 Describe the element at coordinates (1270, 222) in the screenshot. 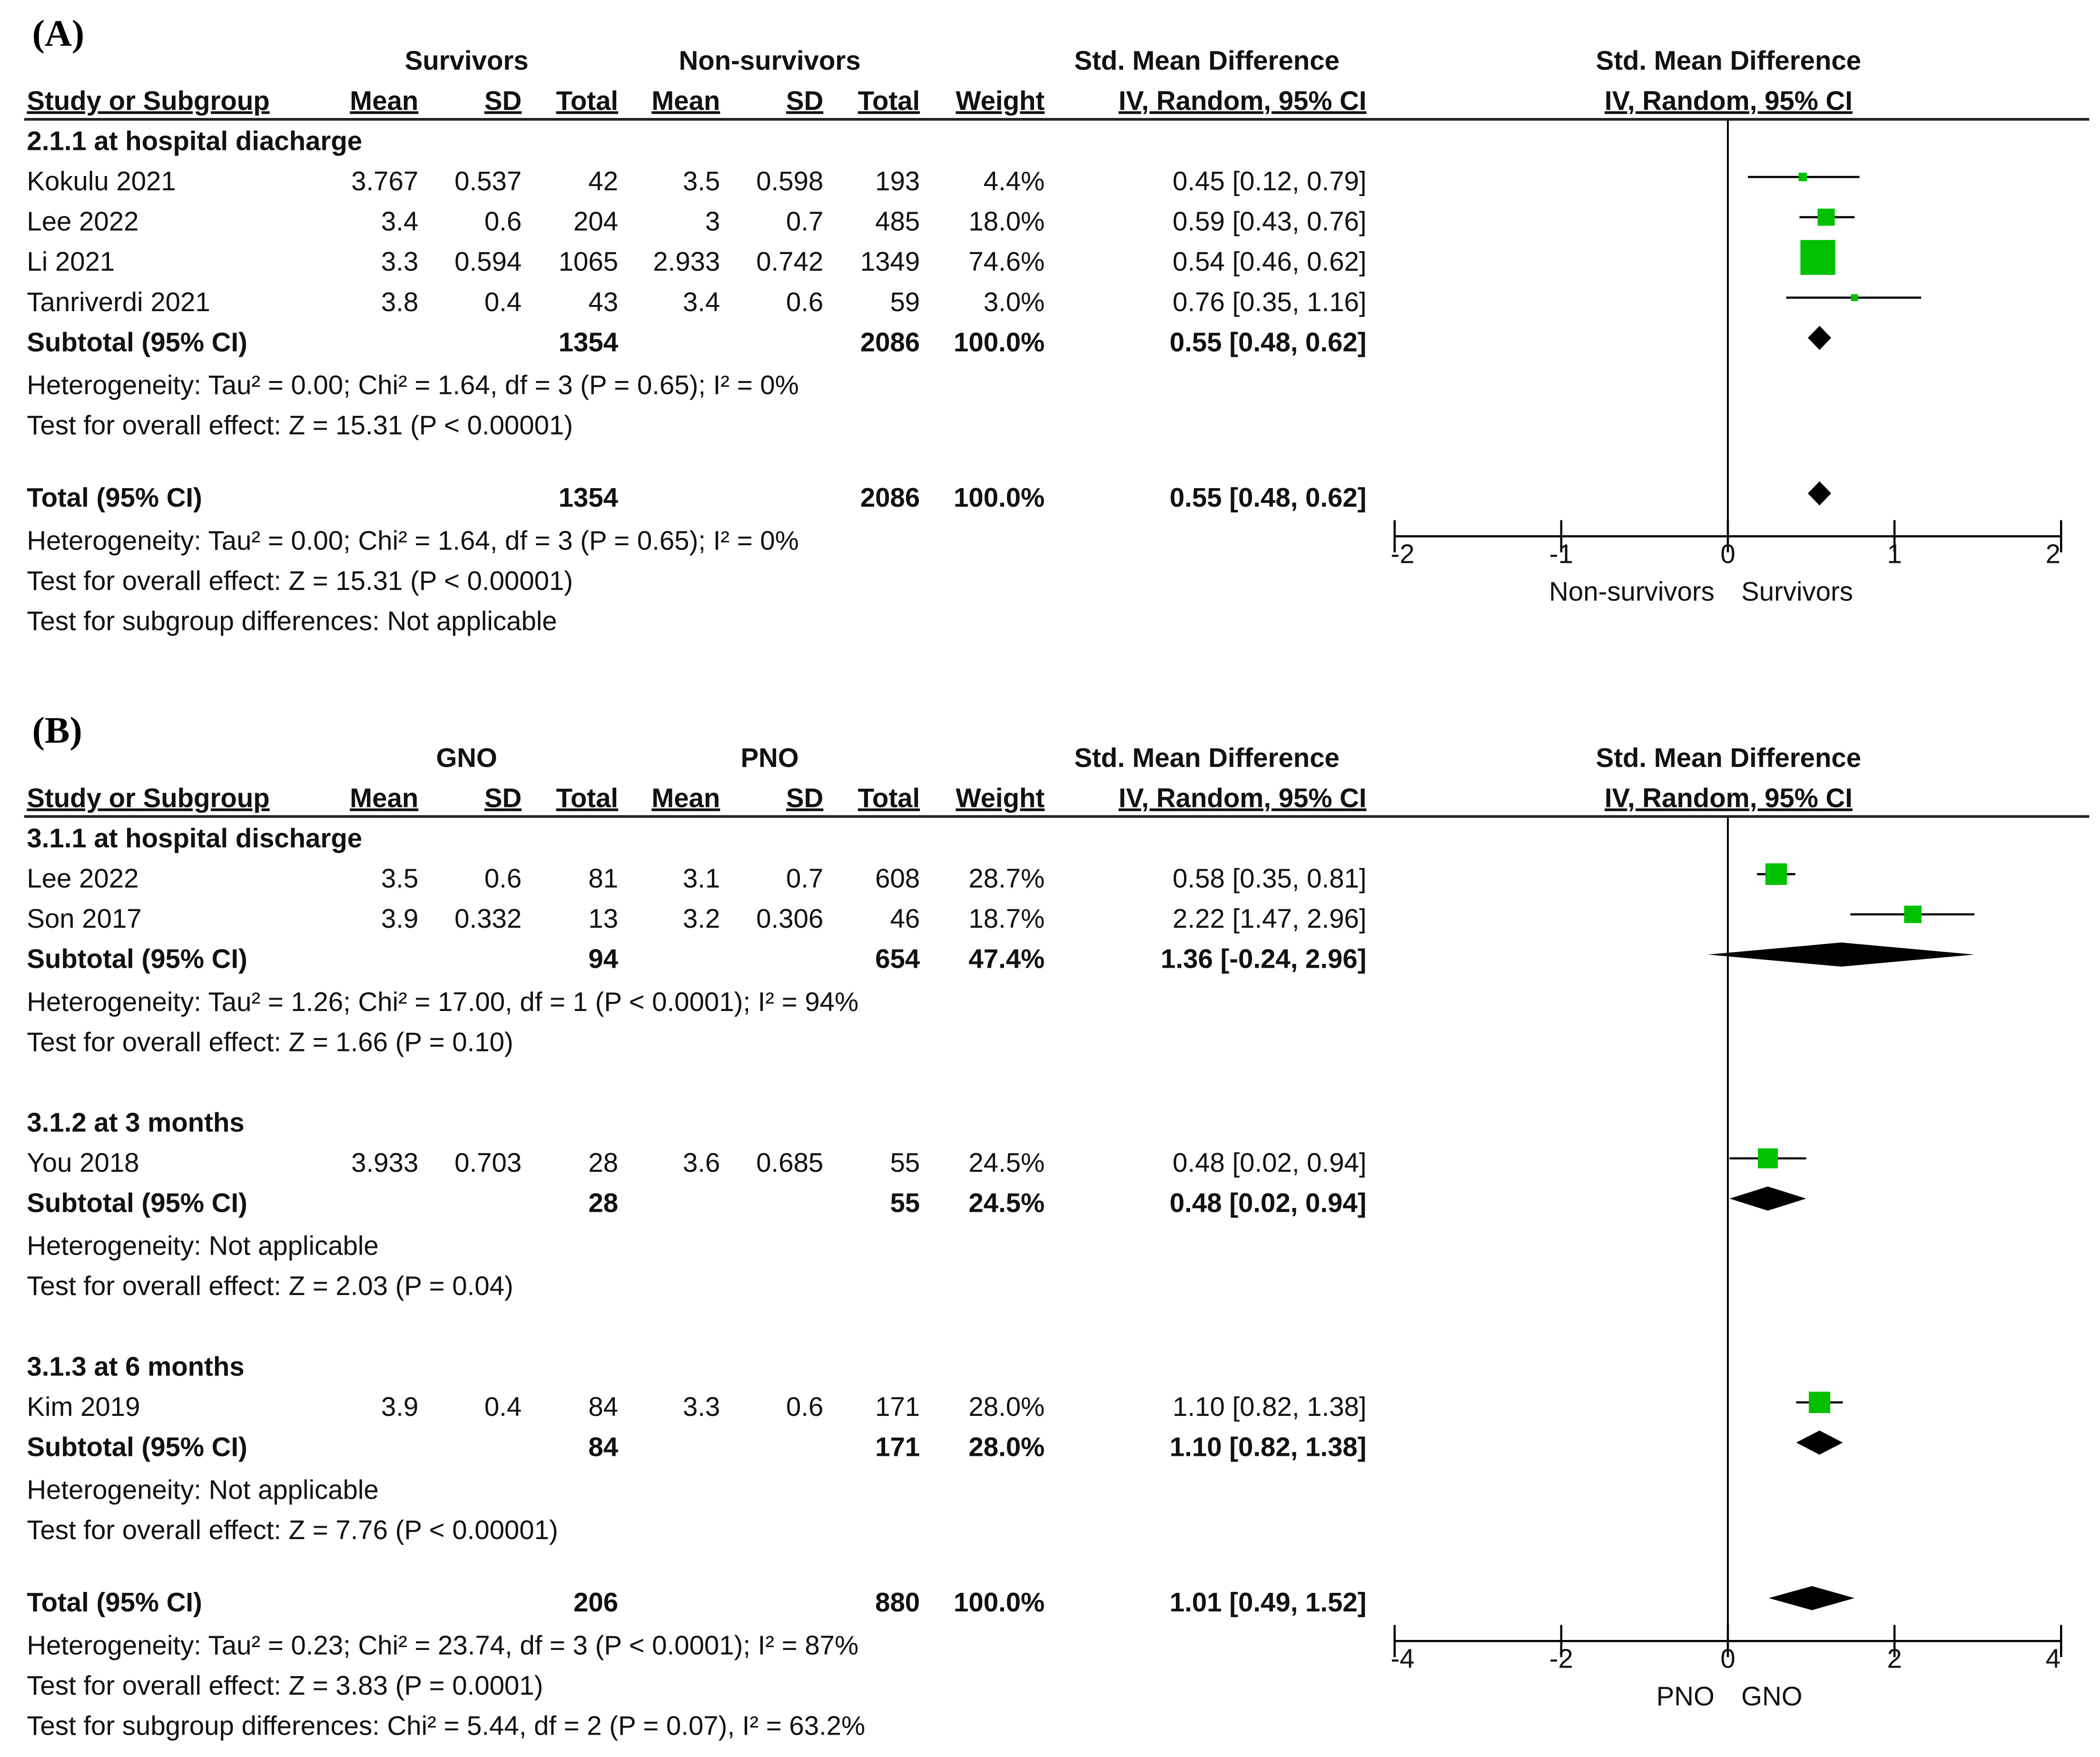

I see `cell-effect-ci: 0.59 [0.43, 0.76]` at that location.